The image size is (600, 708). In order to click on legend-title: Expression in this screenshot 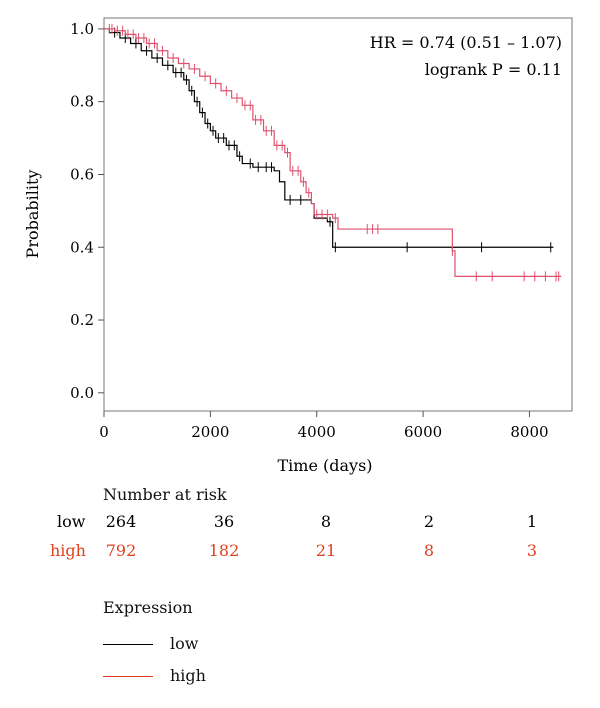, I will do `click(148, 607)`.